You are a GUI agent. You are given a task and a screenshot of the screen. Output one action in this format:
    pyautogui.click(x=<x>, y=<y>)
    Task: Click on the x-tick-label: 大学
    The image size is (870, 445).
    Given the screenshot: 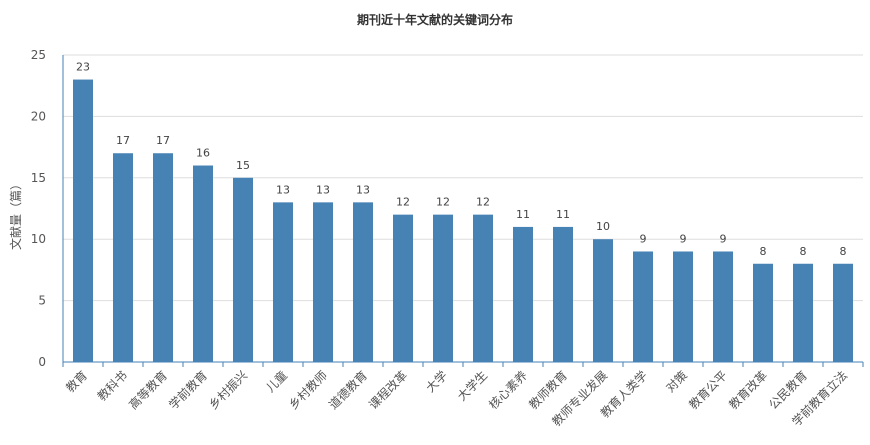 What is the action you would take?
    pyautogui.click(x=437, y=382)
    